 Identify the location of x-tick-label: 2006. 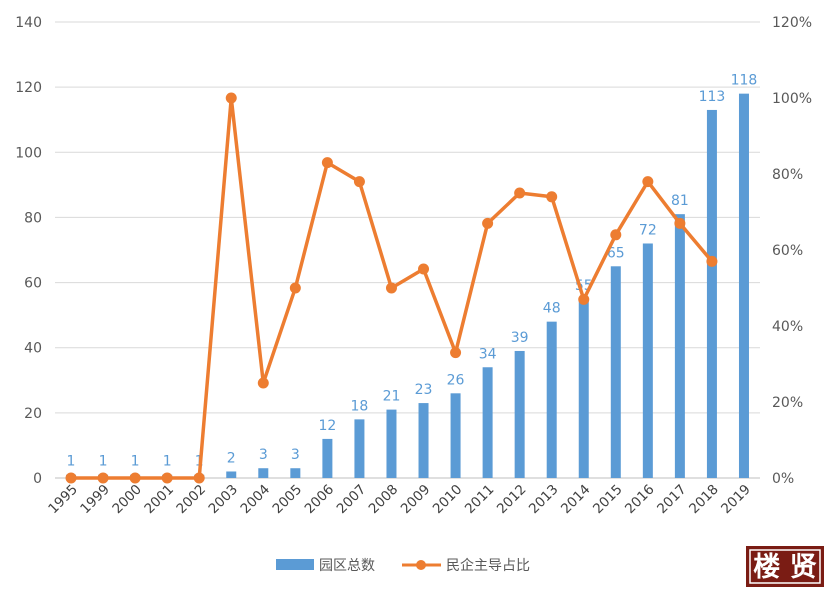
(320, 500).